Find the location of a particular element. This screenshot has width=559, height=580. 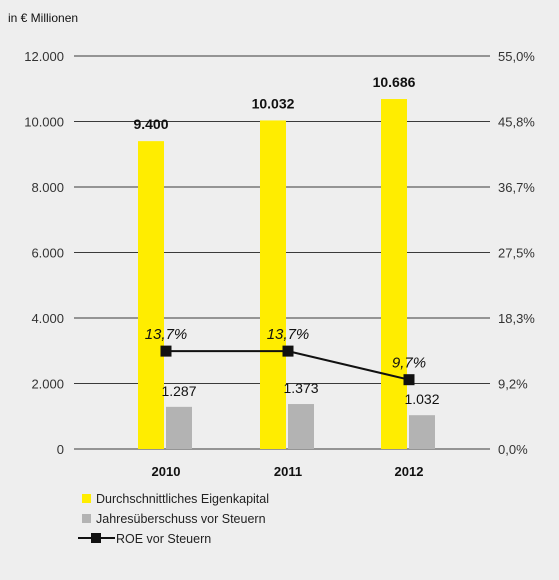

y-left-tick-label: 12.000 is located at coordinates (44, 56).